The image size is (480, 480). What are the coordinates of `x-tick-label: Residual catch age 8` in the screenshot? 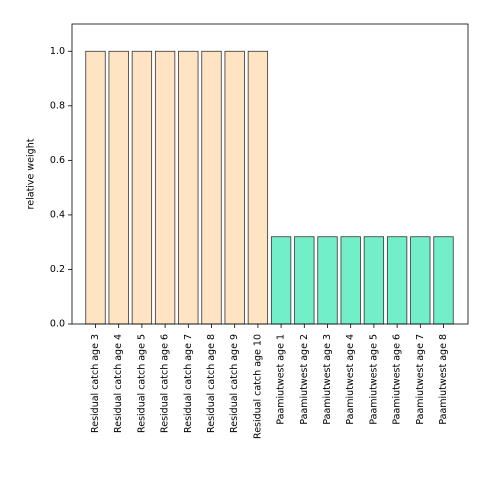 It's located at (211, 383).